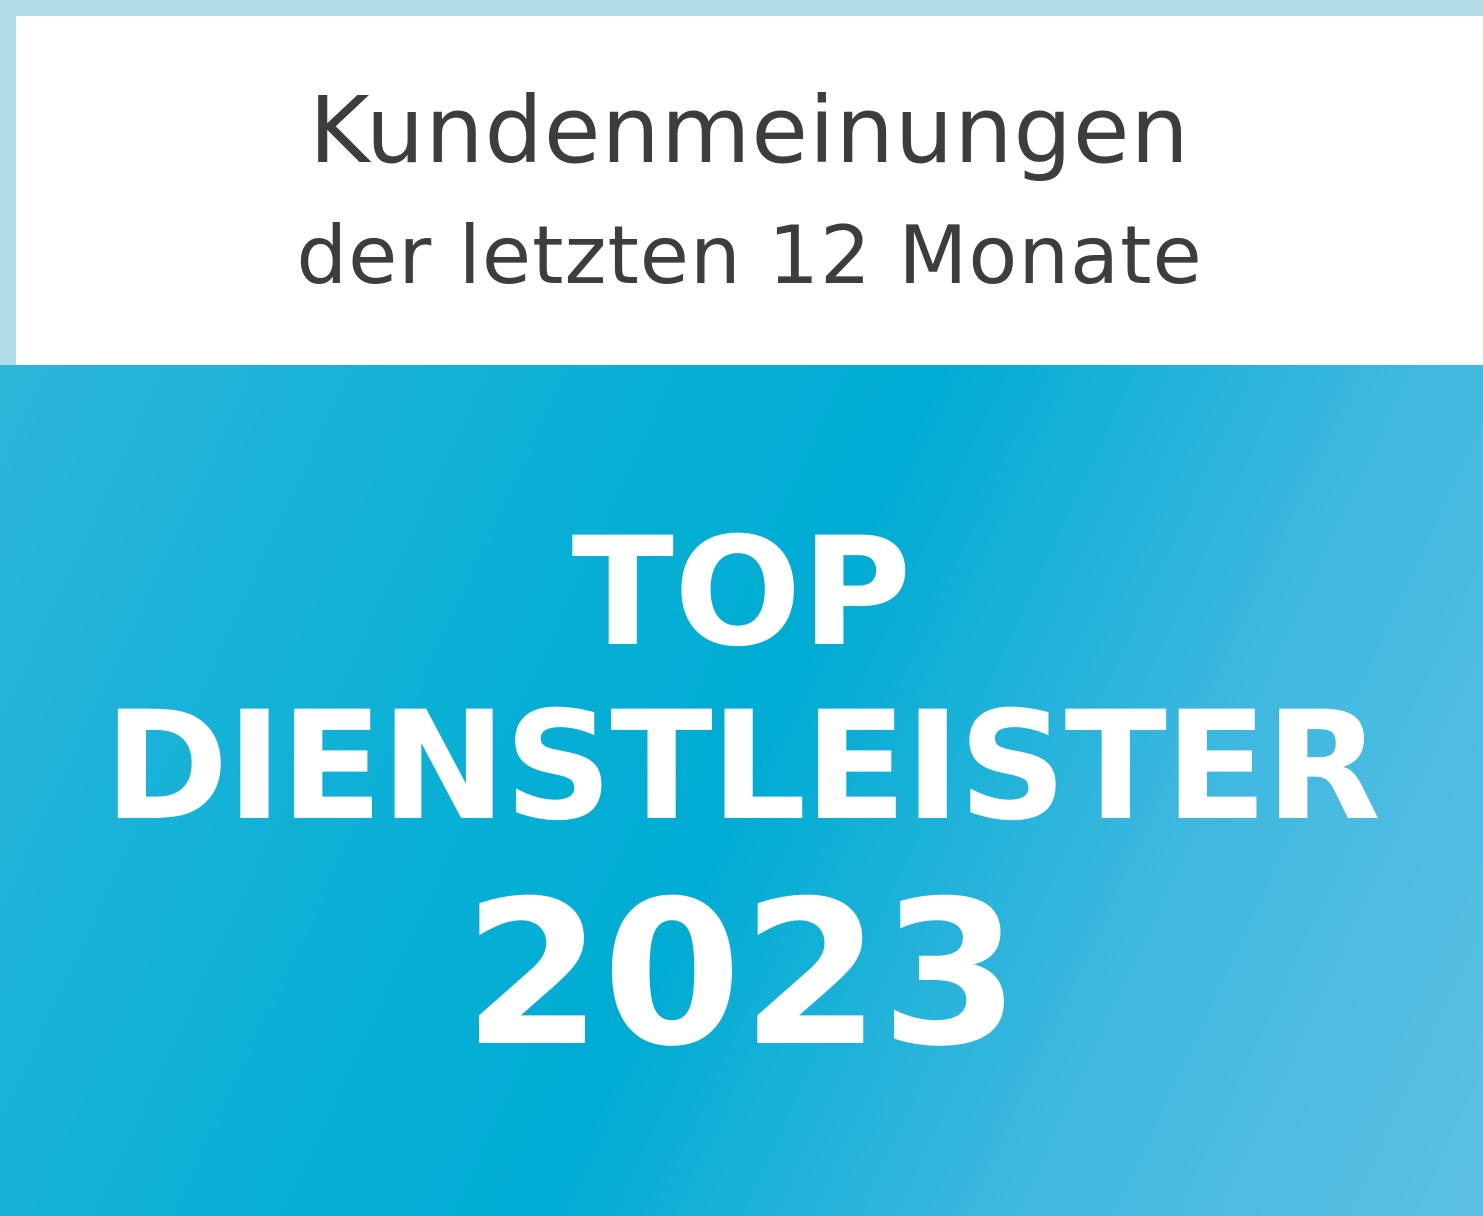 Image resolution: width=1483 pixels, height=1216 pixels. Describe the element at coordinates (742, 767) in the screenshot. I see `award-title: DIENSTLEISTER` at that location.